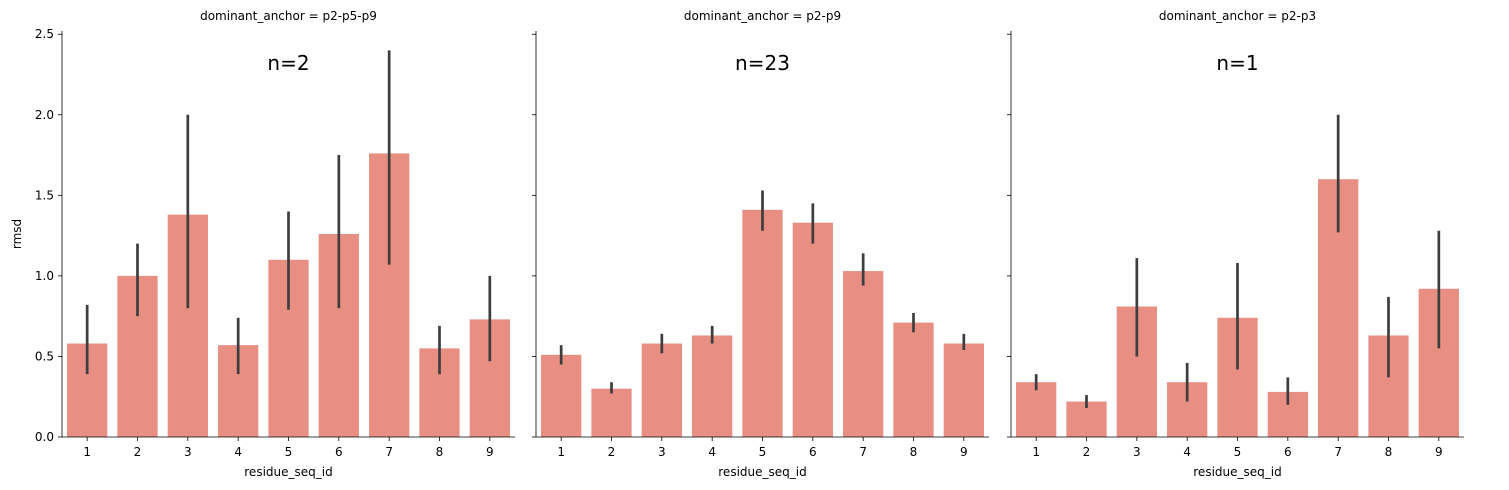 The image size is (1509, 490). I want to click on y-tick-label: 0.5, so click(44, 356).